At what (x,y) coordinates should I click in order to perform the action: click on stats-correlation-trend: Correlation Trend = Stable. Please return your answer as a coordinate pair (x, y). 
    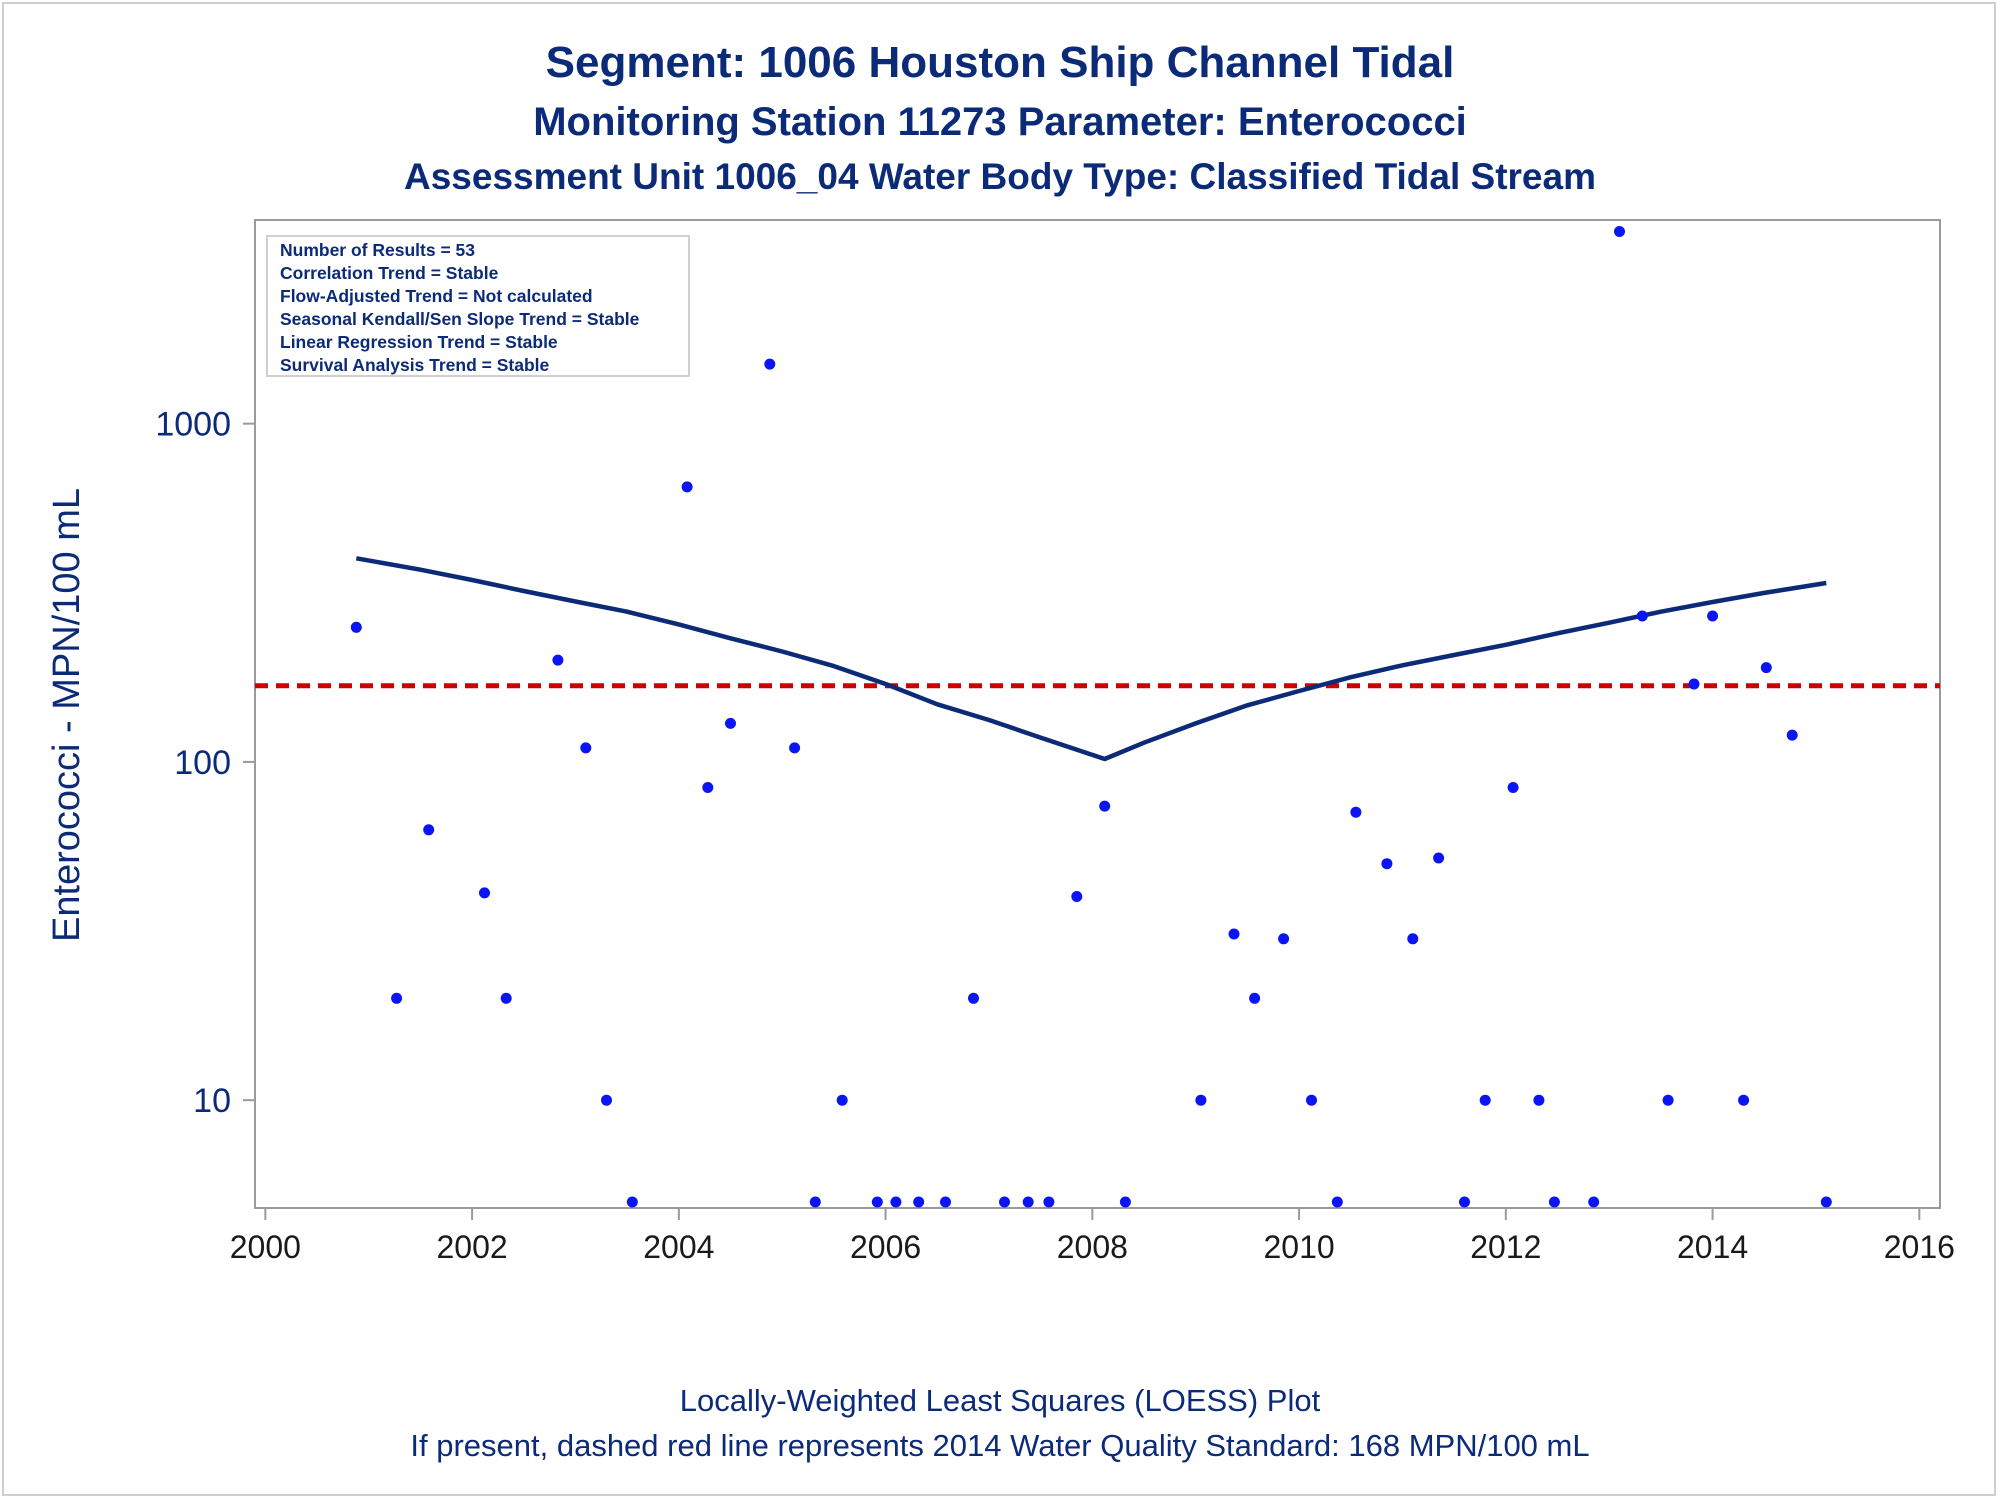
    Looking at the image, I should click on (389, 273).